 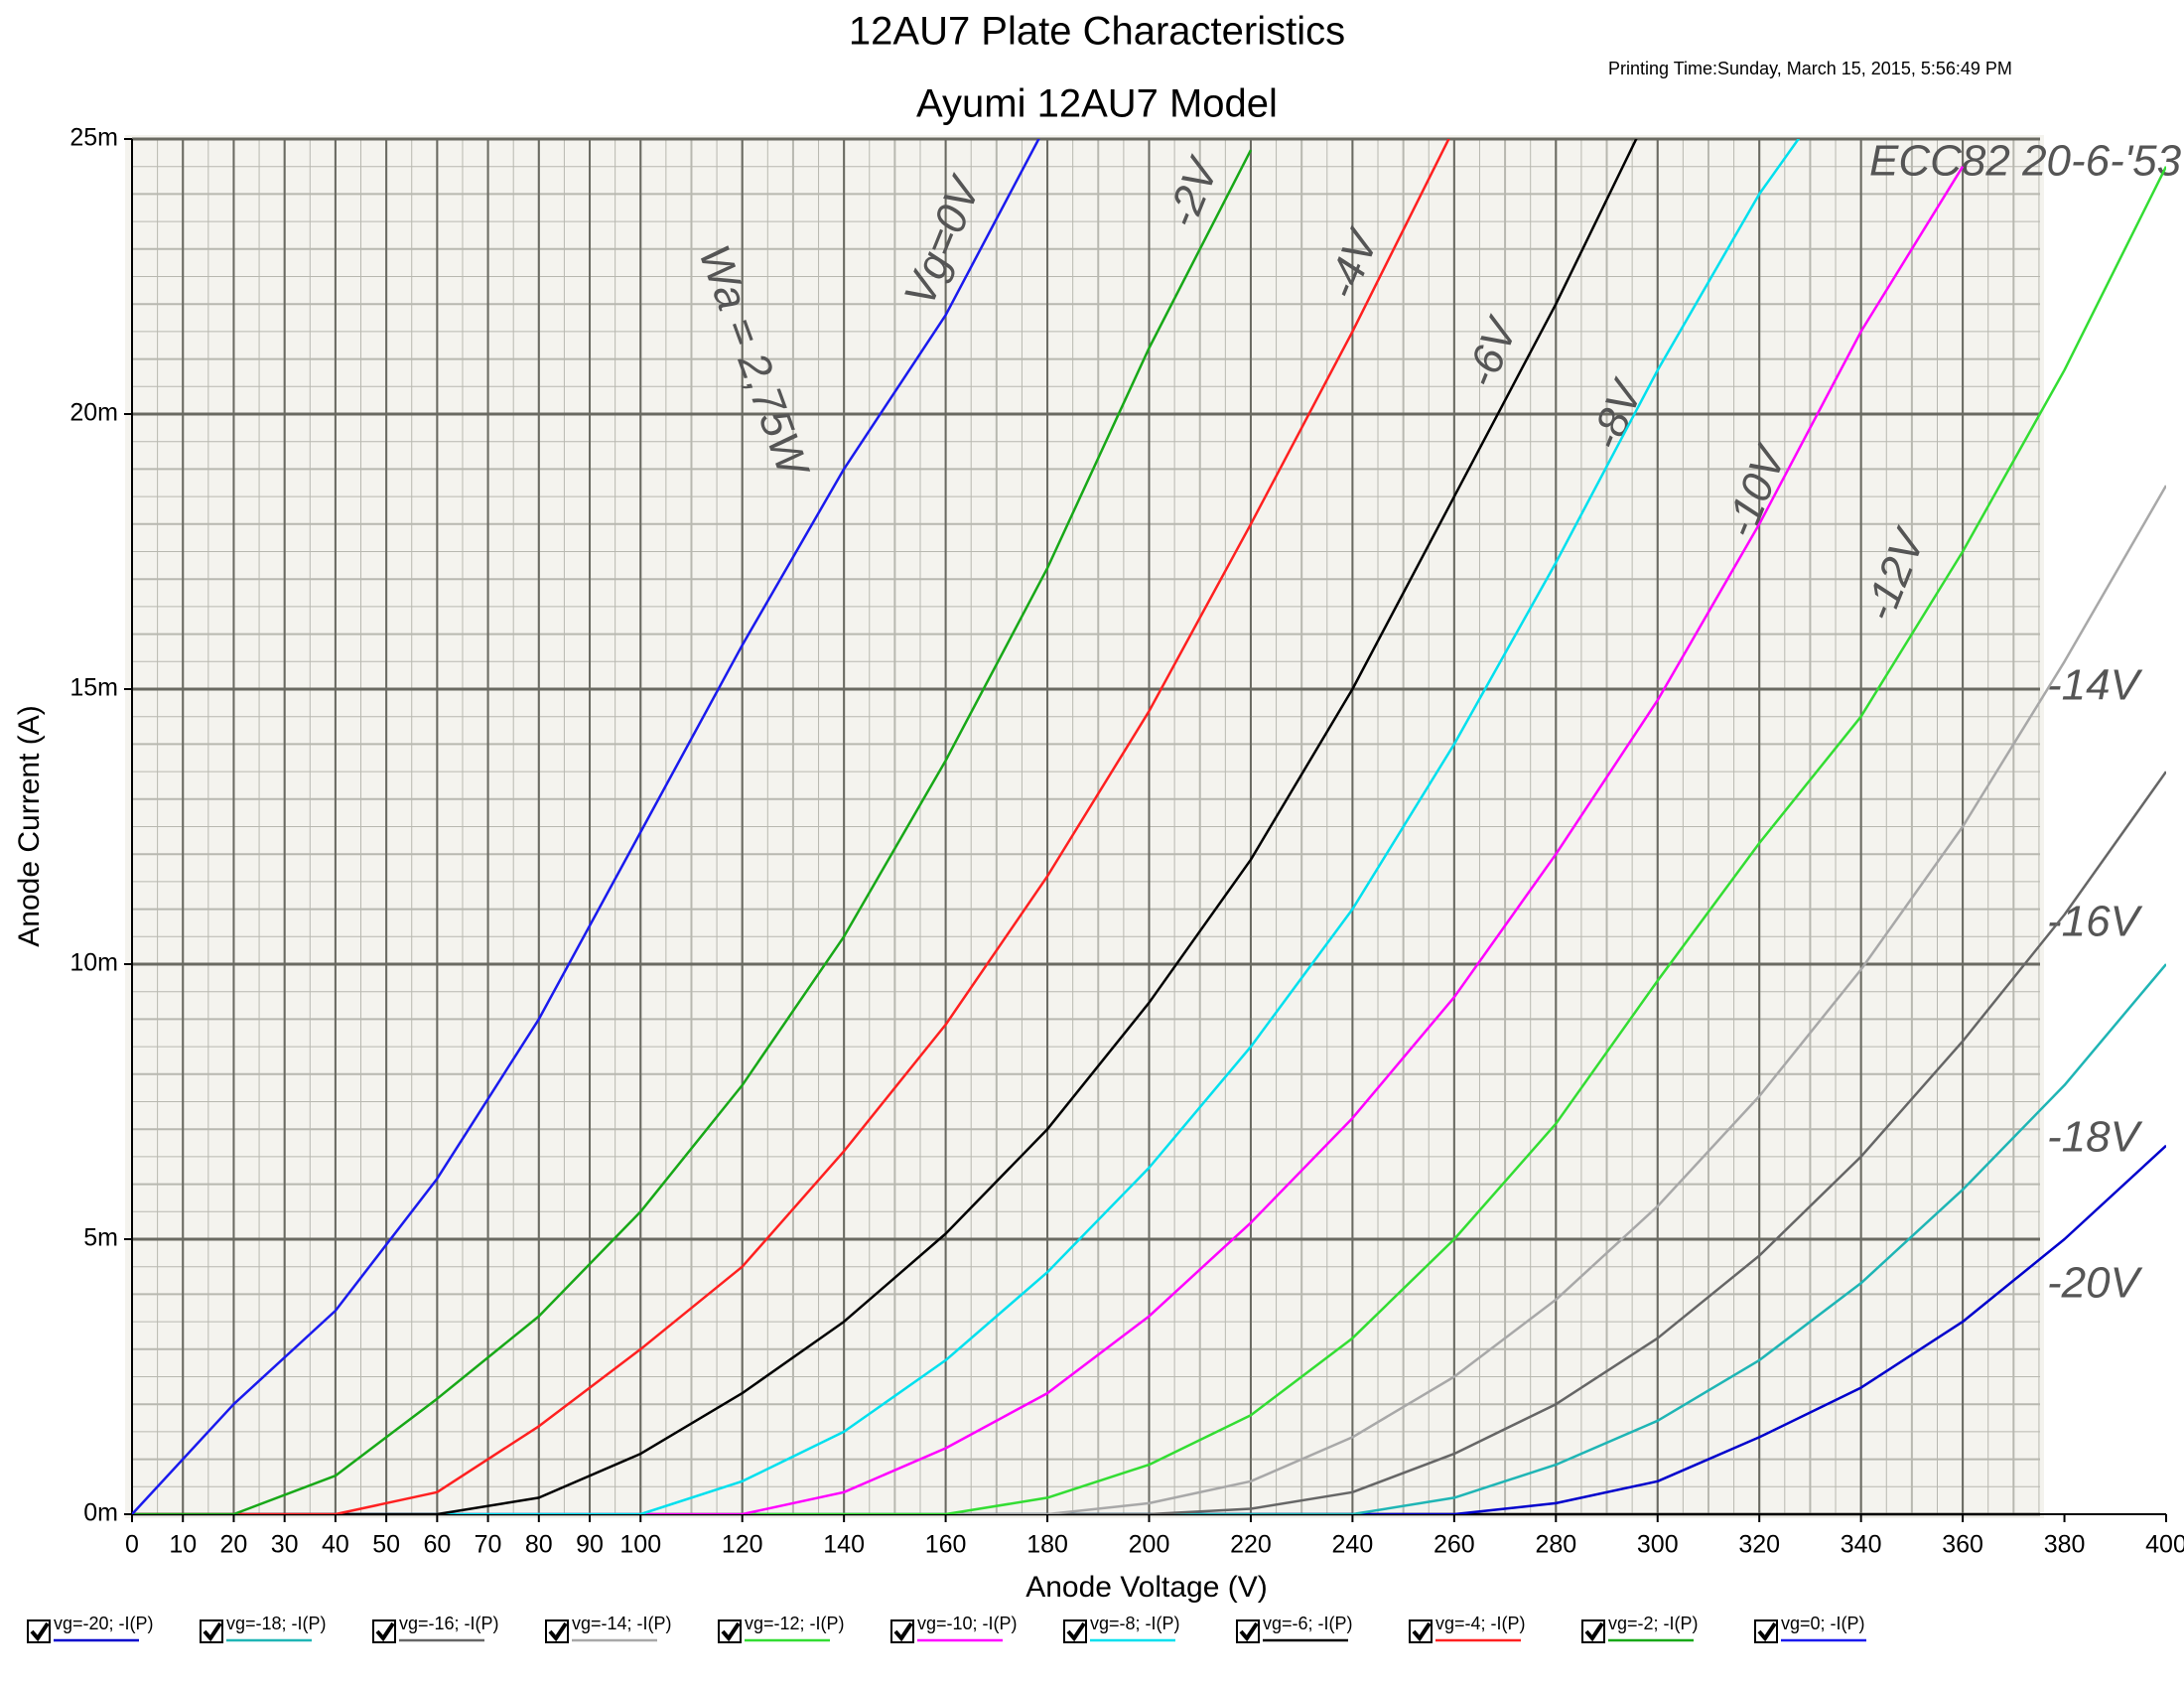 I want to click on x-tick-label: 380, so click(x=2065, y=1545).